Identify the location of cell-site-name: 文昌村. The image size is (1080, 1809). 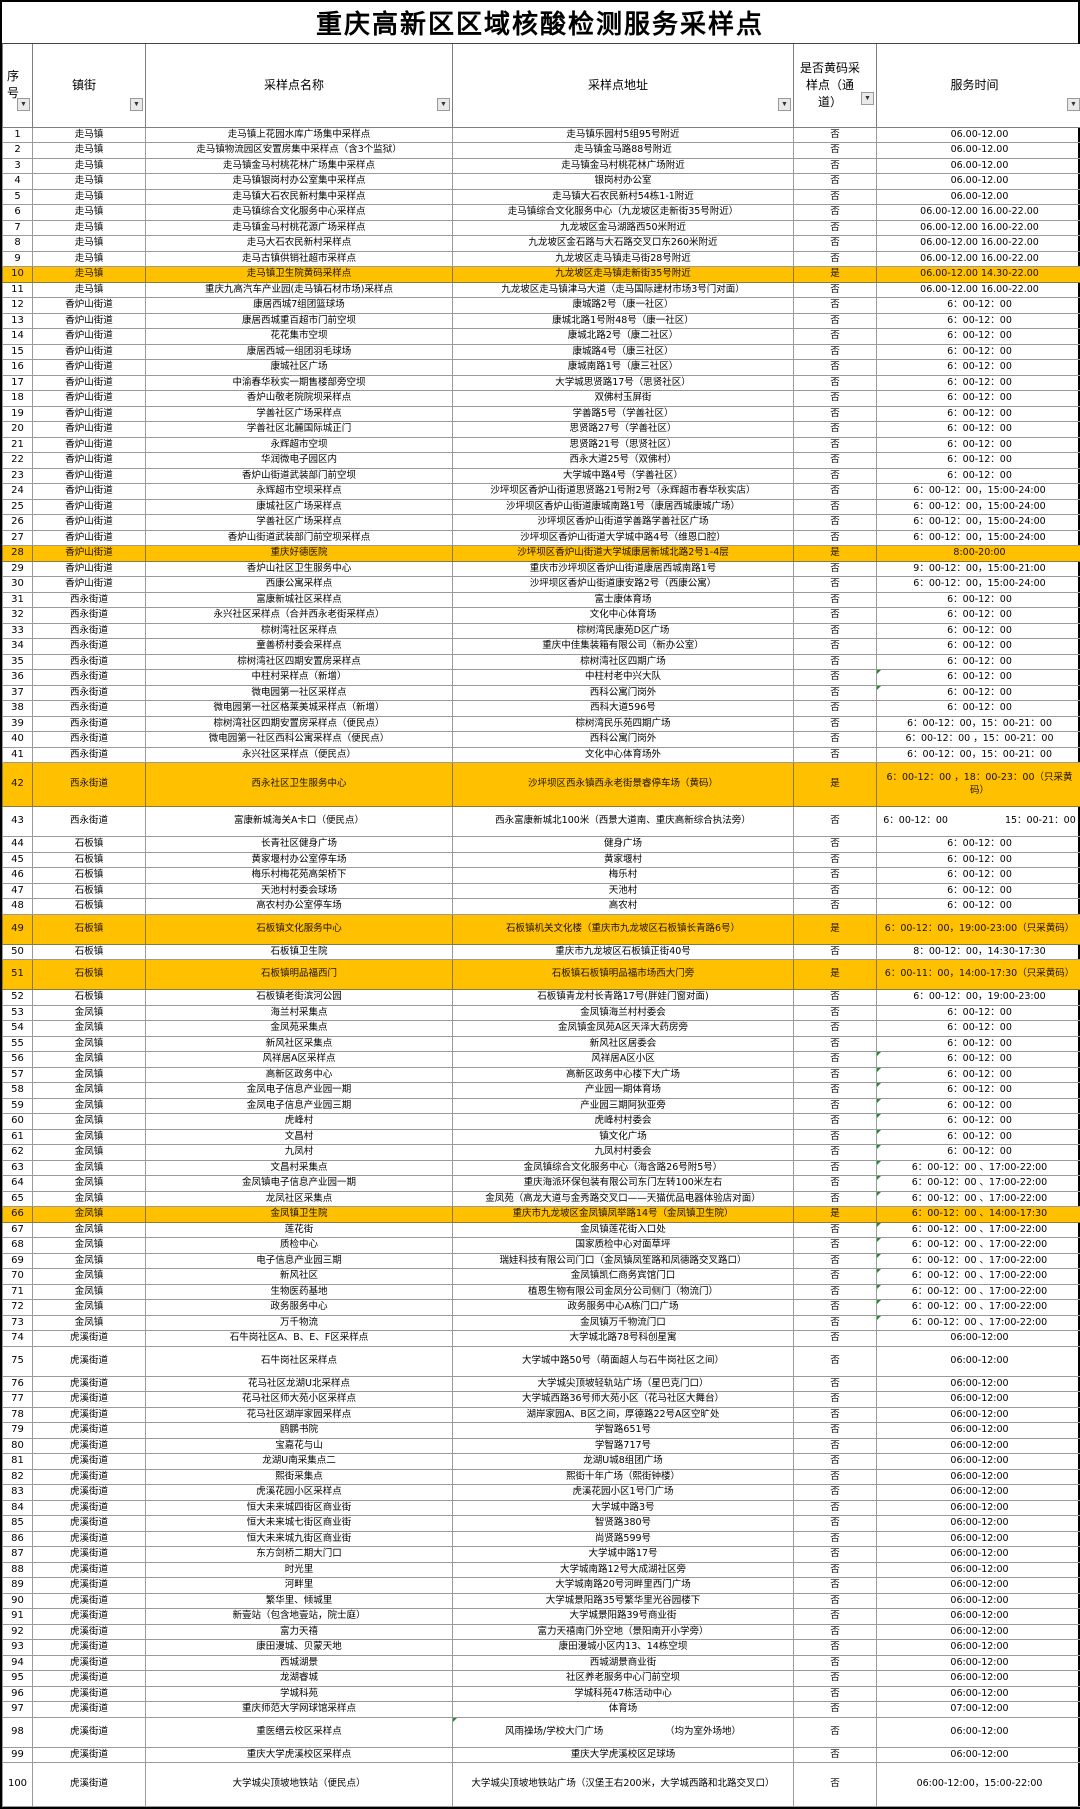
(299, 1137).